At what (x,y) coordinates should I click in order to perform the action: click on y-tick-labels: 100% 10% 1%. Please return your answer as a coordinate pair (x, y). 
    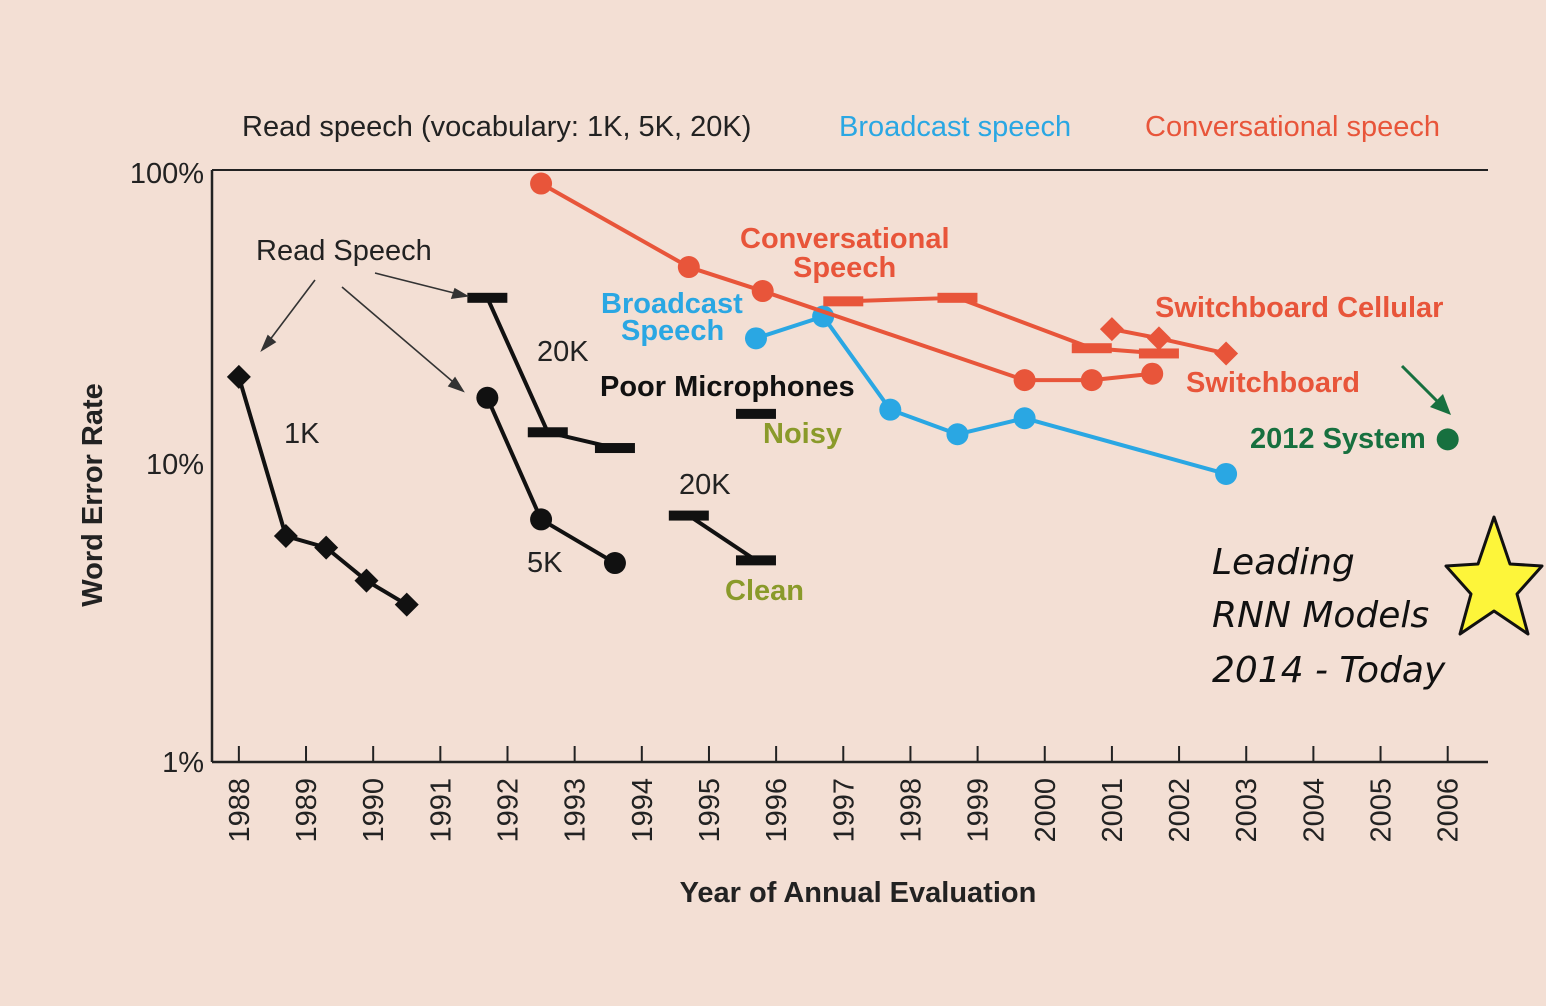
    Looking at the image, I should click on (167, 468).